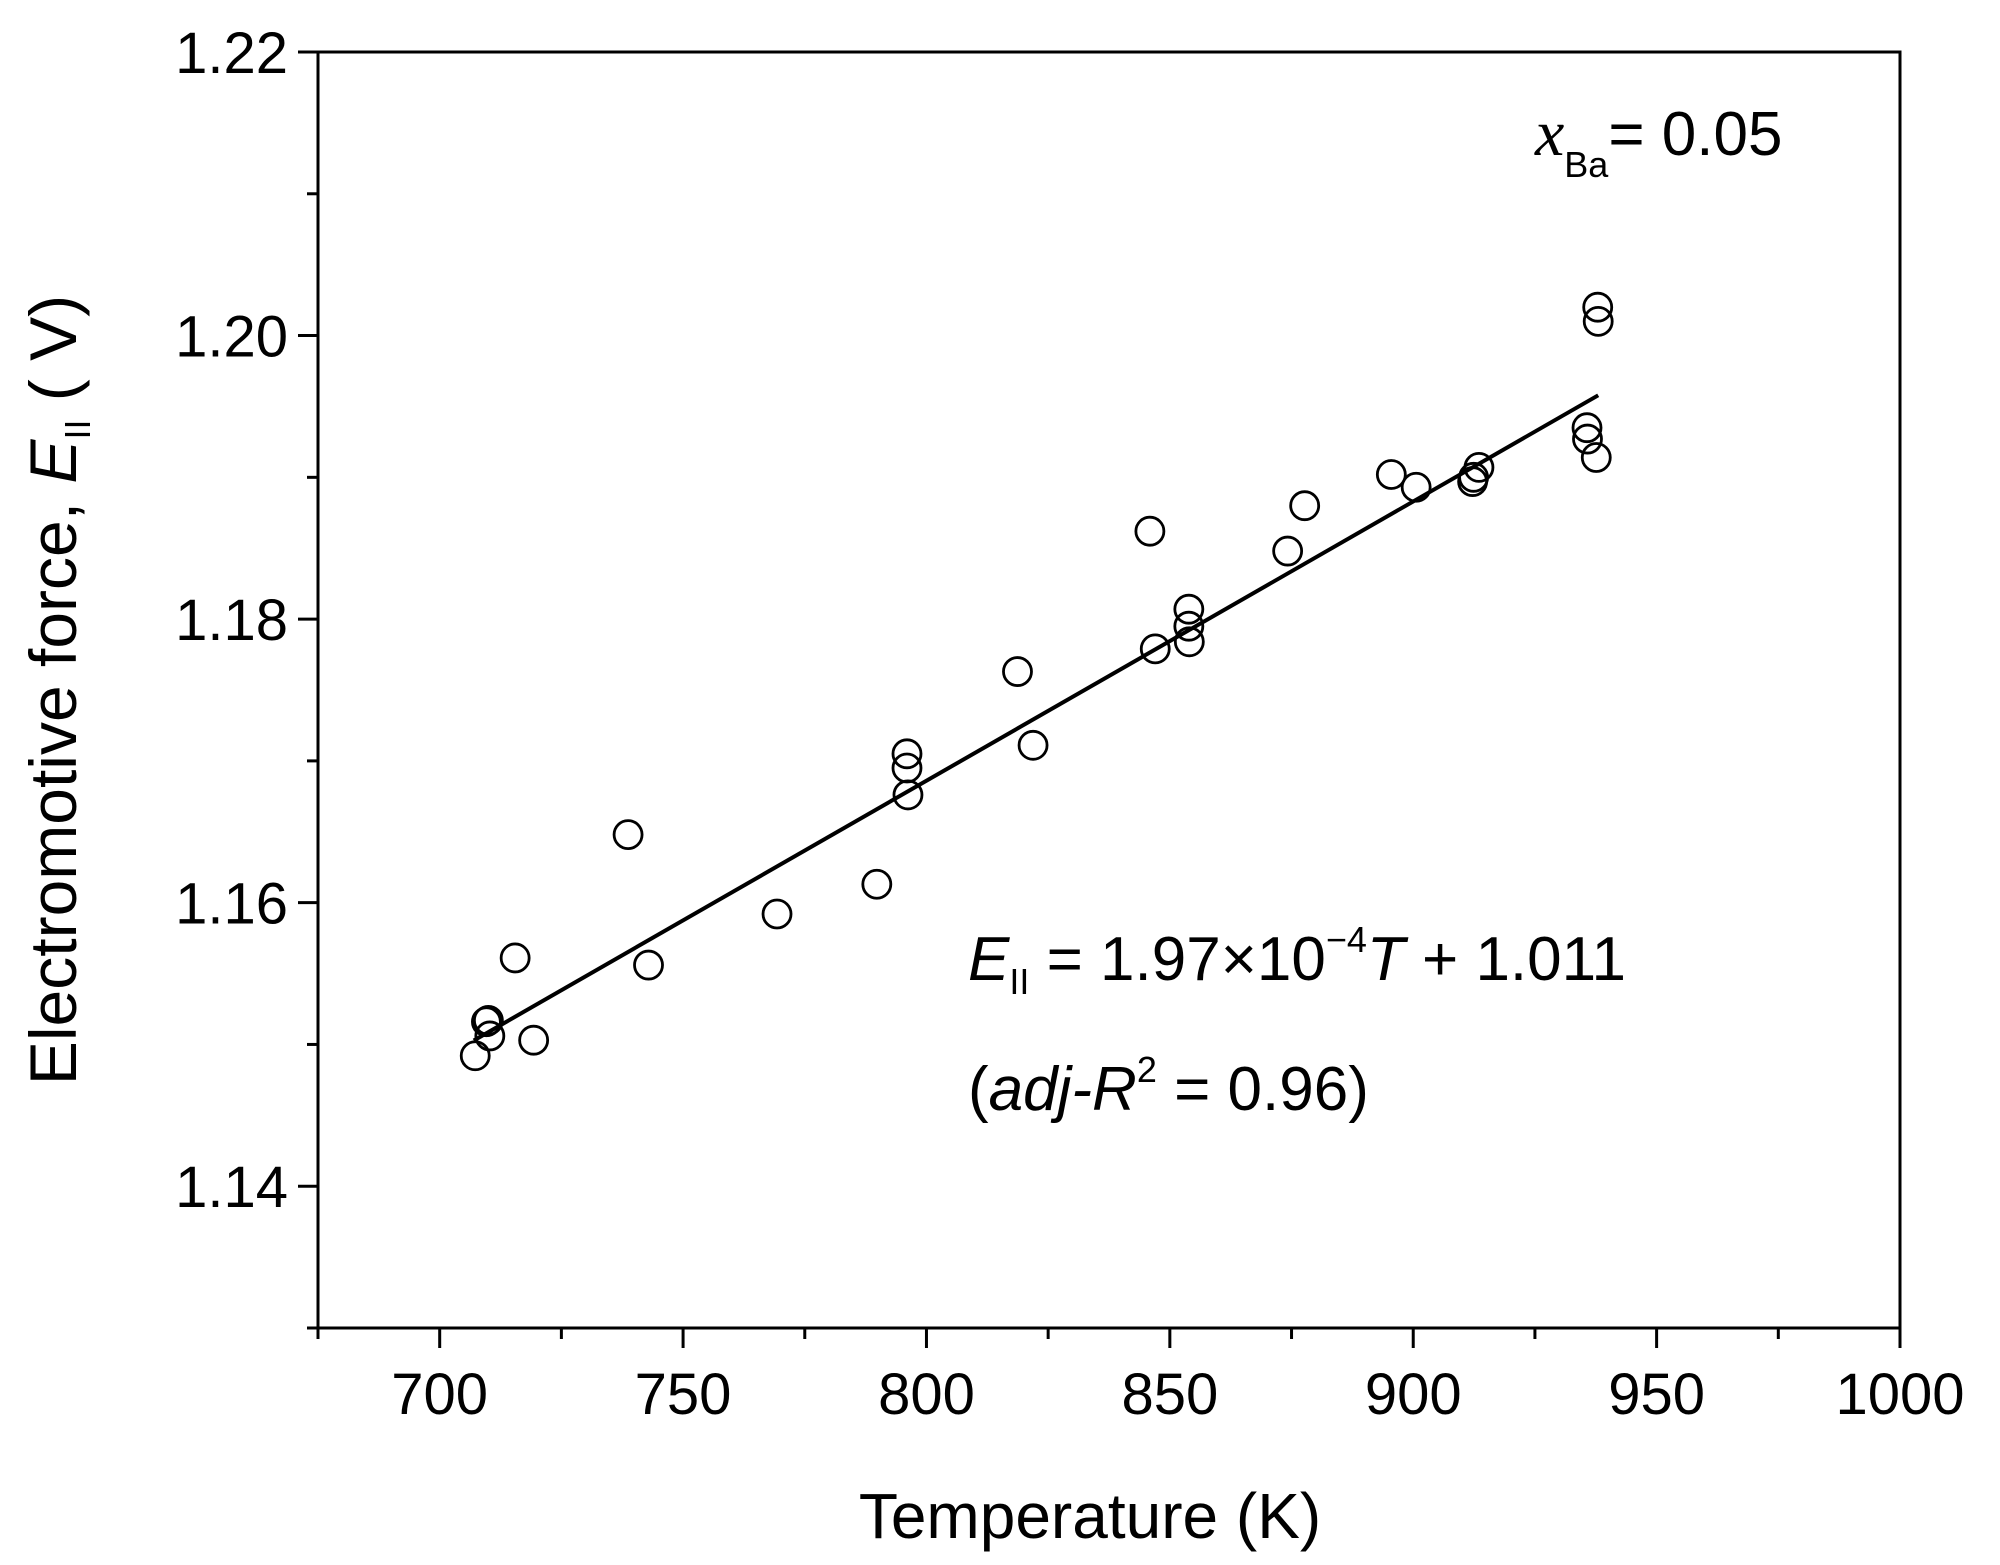 The height and width of the screenshot is (1565, 2000). I want to click on fit-equation: EII = 1.97×10−4T + 1.011, so click(1297, 960).